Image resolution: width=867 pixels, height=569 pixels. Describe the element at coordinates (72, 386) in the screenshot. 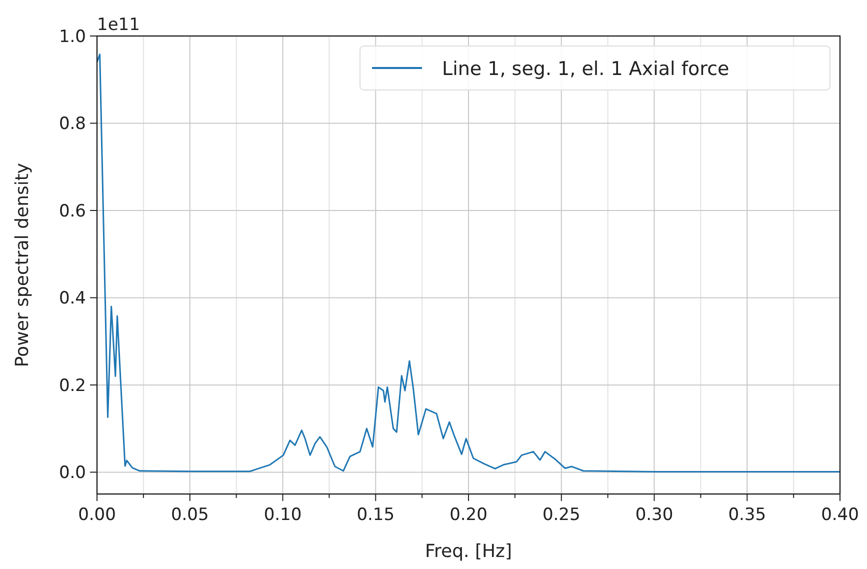

I see `y-tick-label: 0.2` at that location.